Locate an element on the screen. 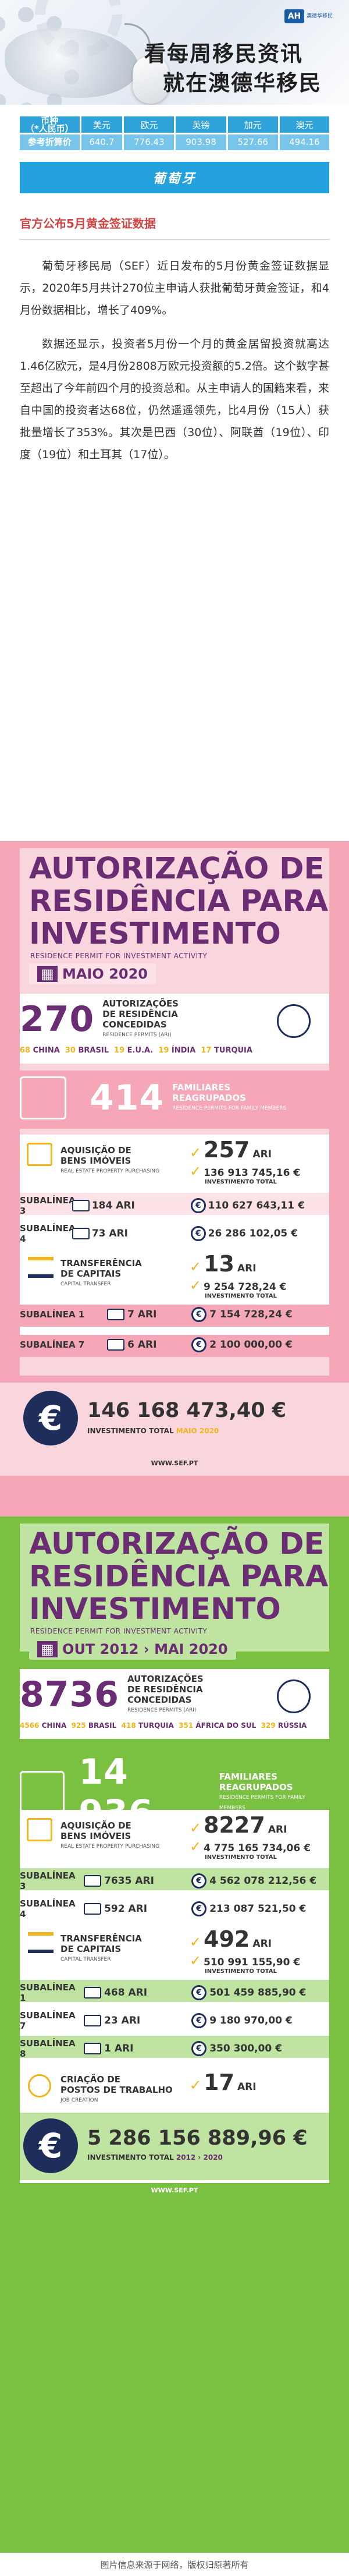 Image resolution: width=349 pixels, height=2576 pixels. date-badge: ▦ OUT 2012 › MAI 2020 is located at coordinates (132, 1649).